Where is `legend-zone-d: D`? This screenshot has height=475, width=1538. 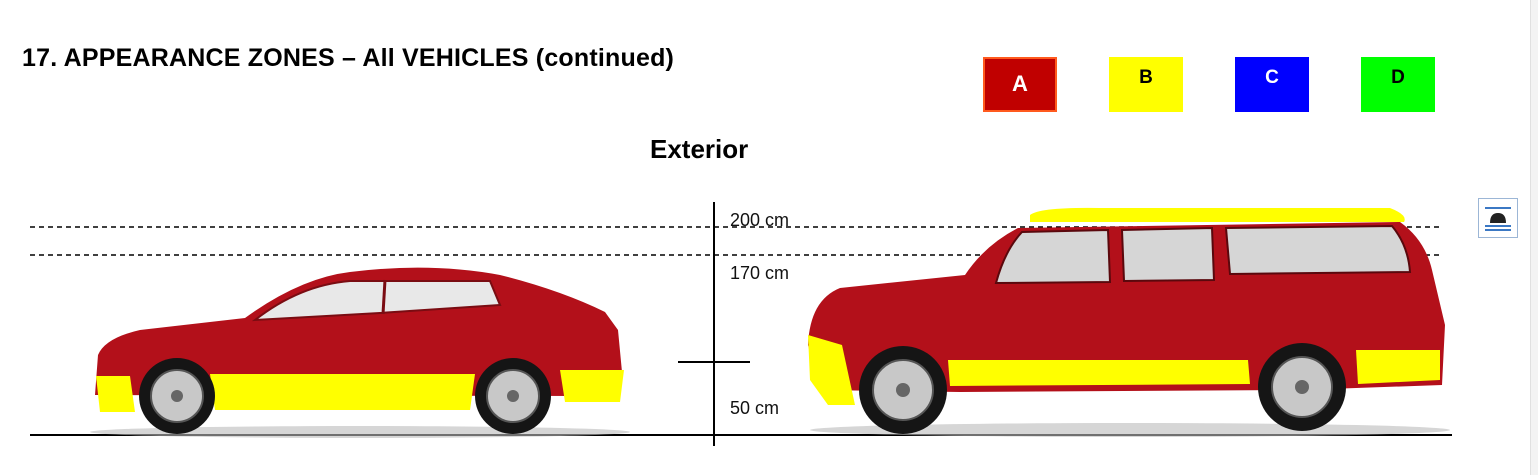 legend-zone-d: D is located at coordinates (1398, 84).